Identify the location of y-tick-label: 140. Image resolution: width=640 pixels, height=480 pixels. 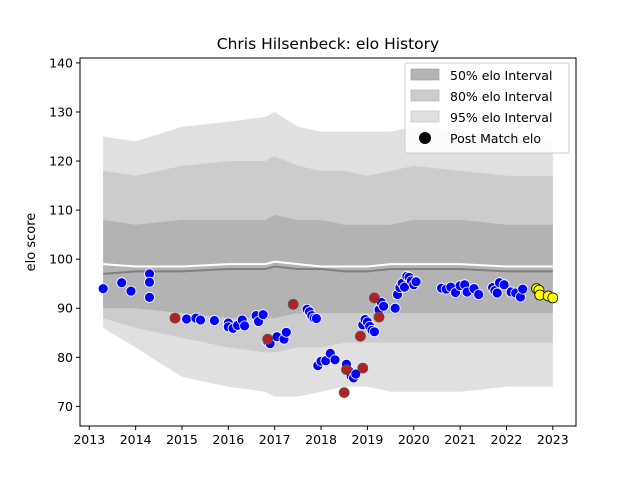
(61, 62).